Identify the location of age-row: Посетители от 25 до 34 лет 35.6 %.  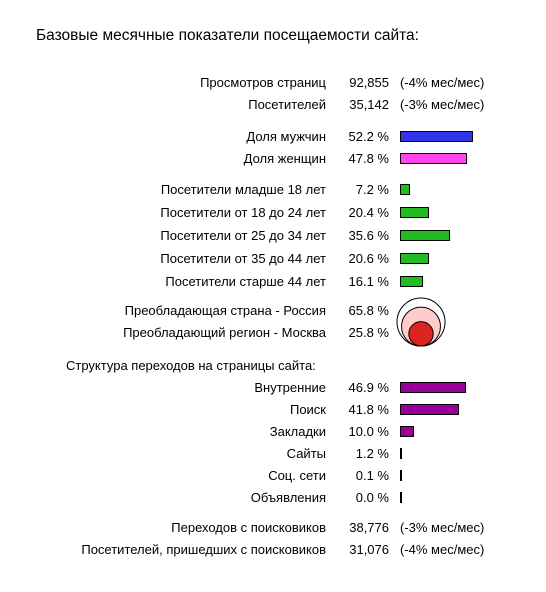
(273, 236).